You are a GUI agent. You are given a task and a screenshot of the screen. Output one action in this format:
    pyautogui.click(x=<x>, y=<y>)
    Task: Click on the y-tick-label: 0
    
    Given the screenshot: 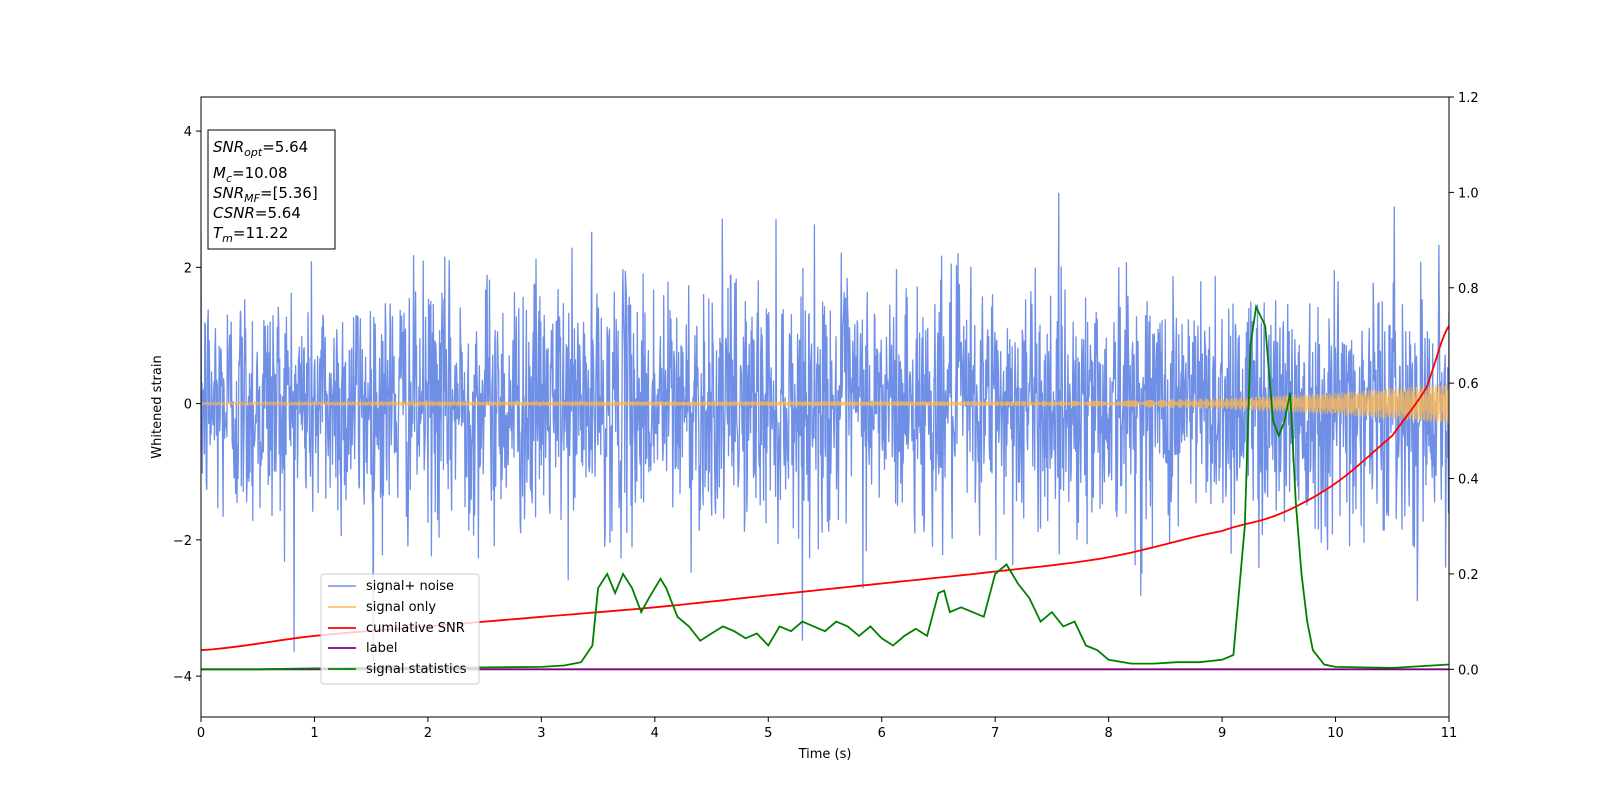 What is the action you would take?
    pyautogui.click(x=188, y=405)
    